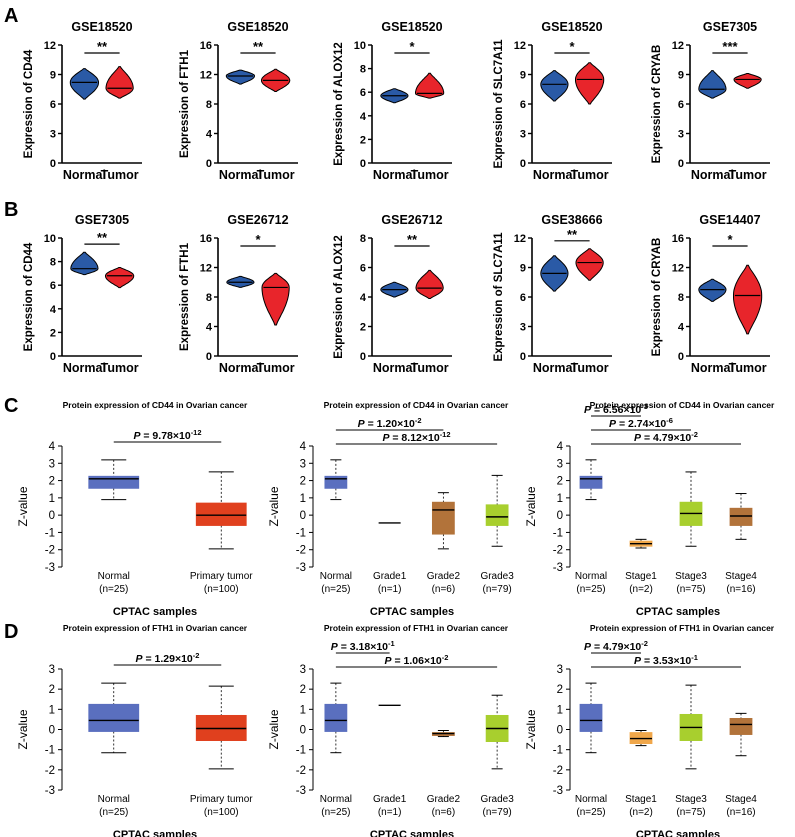 The width and height of the screenshot is (795, 837). Describe the element at coordinates (572, 46) in the screenshot. I see `significance-label: *` at that location.